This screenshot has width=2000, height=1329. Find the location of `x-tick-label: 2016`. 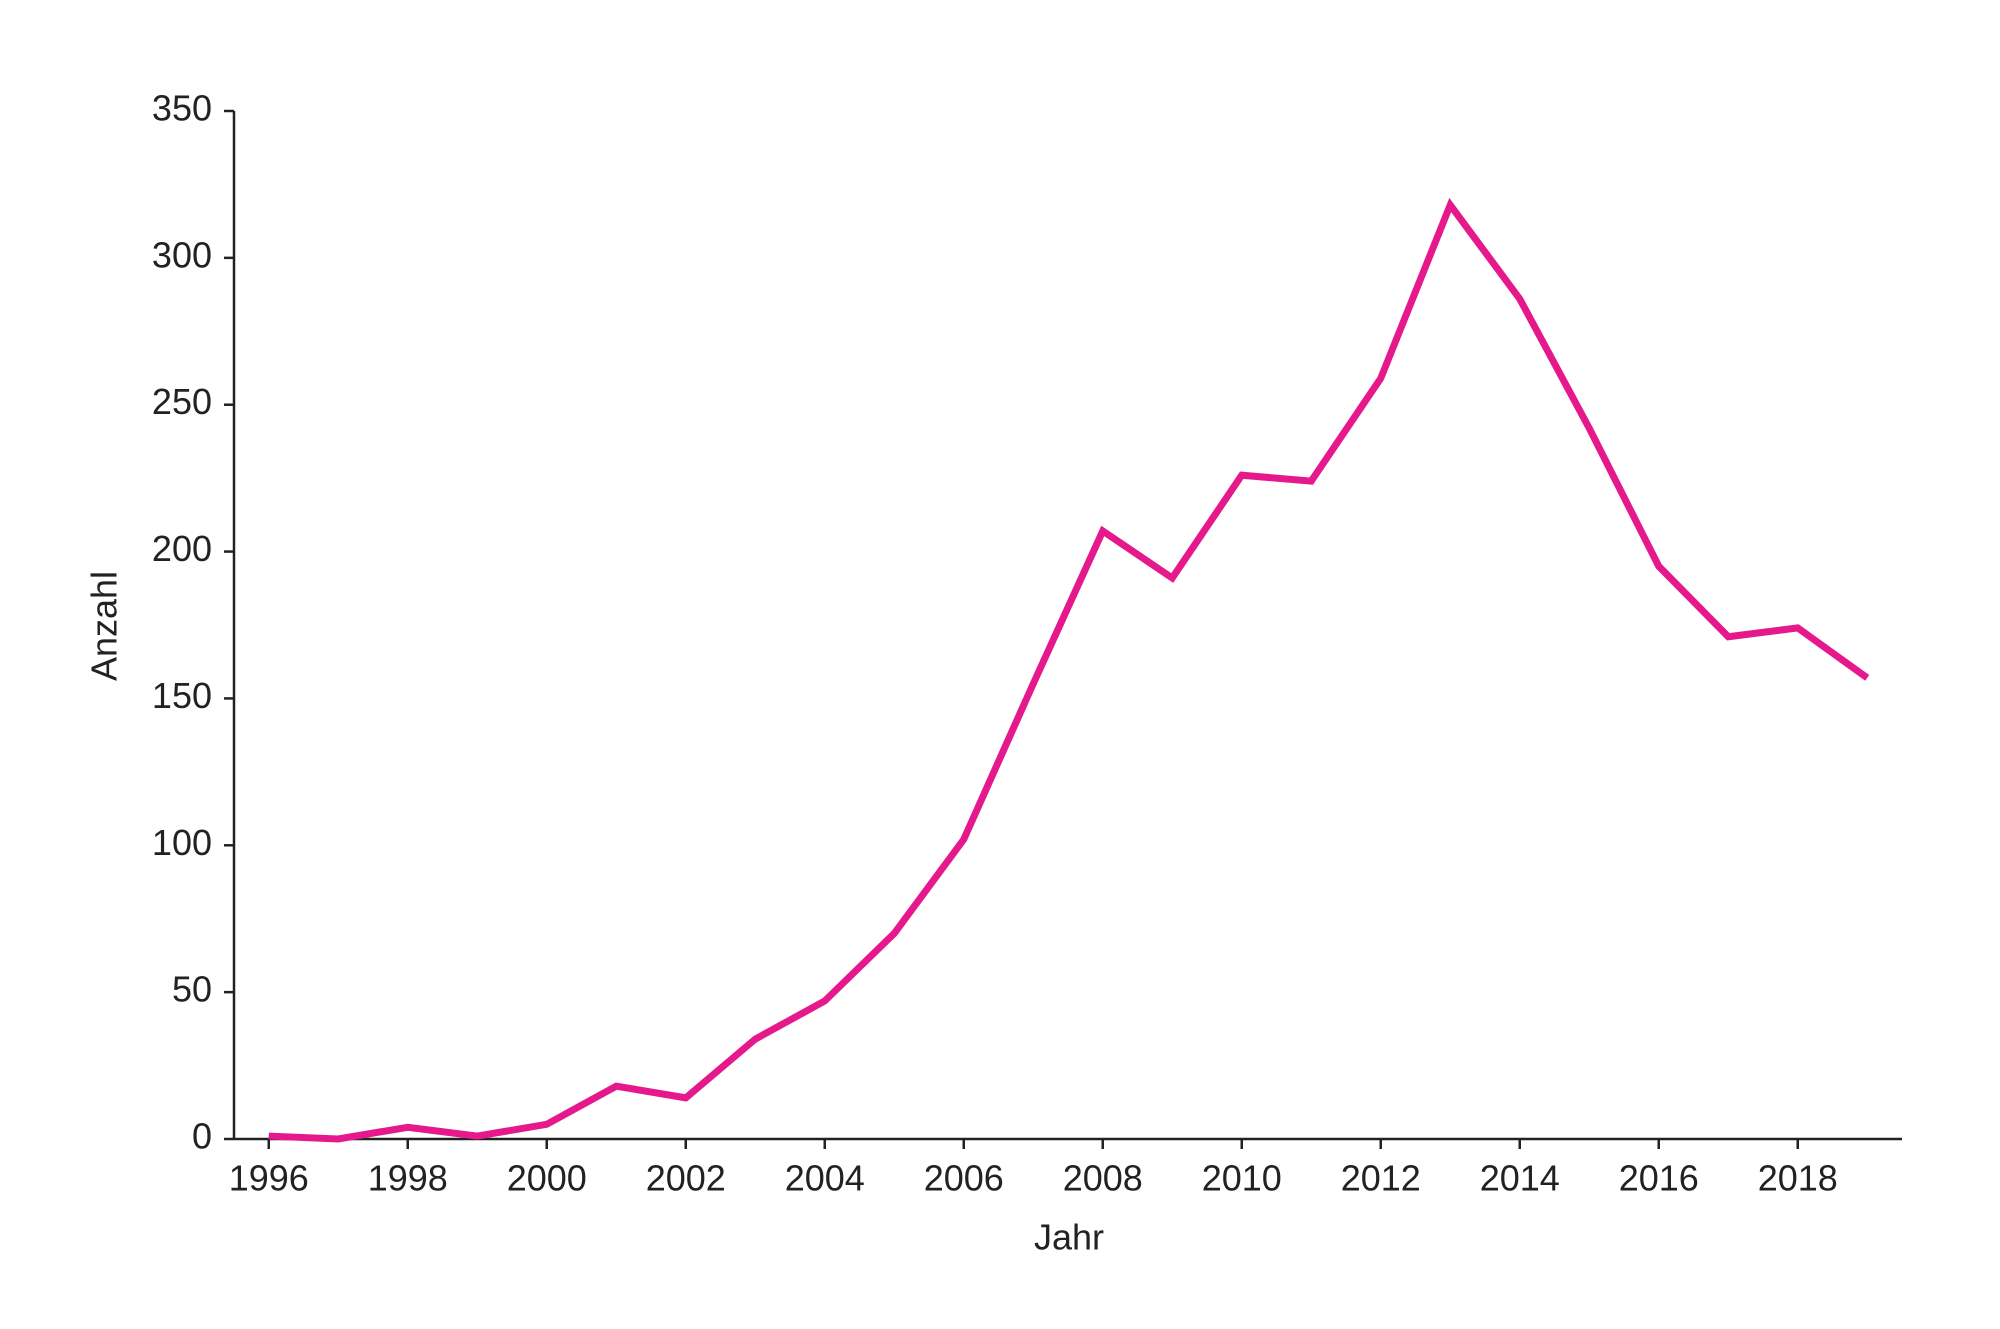

x-tick-label: 2016 is located at coordinates (1659, 1178).